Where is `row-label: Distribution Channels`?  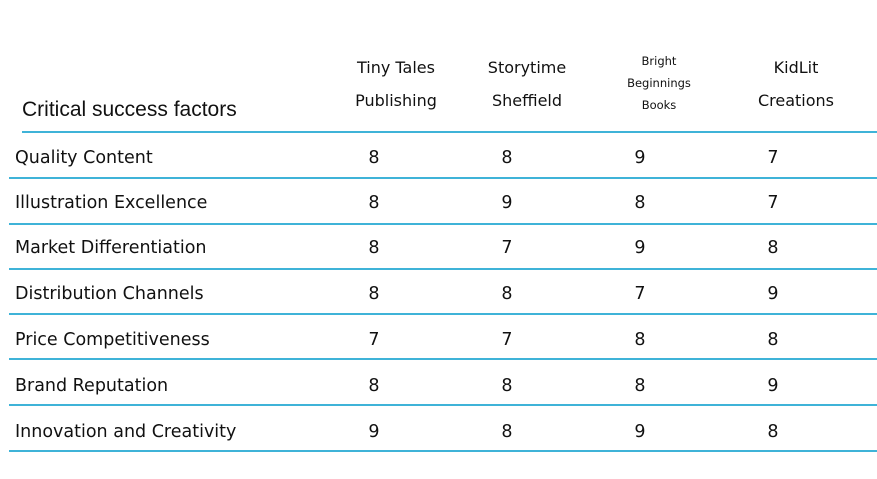
row-label: Distribution Channels is located at coordinates (109, 294).